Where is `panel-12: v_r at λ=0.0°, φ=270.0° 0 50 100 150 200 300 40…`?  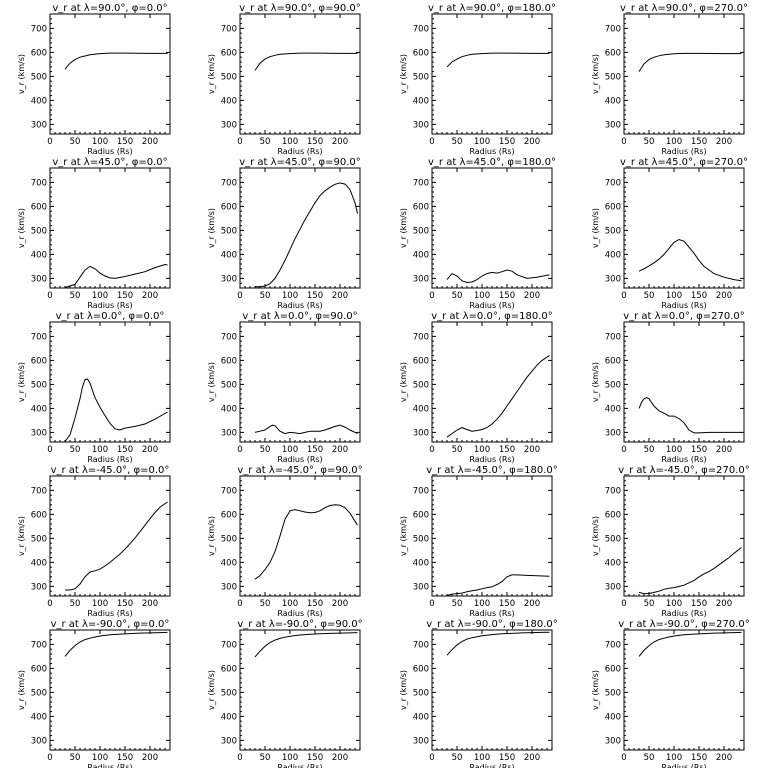
panel-12: v_r at λ=0.0°, φ=270.0° 0 50 100 150 200 300 40… is located at coordinates (668, 387).